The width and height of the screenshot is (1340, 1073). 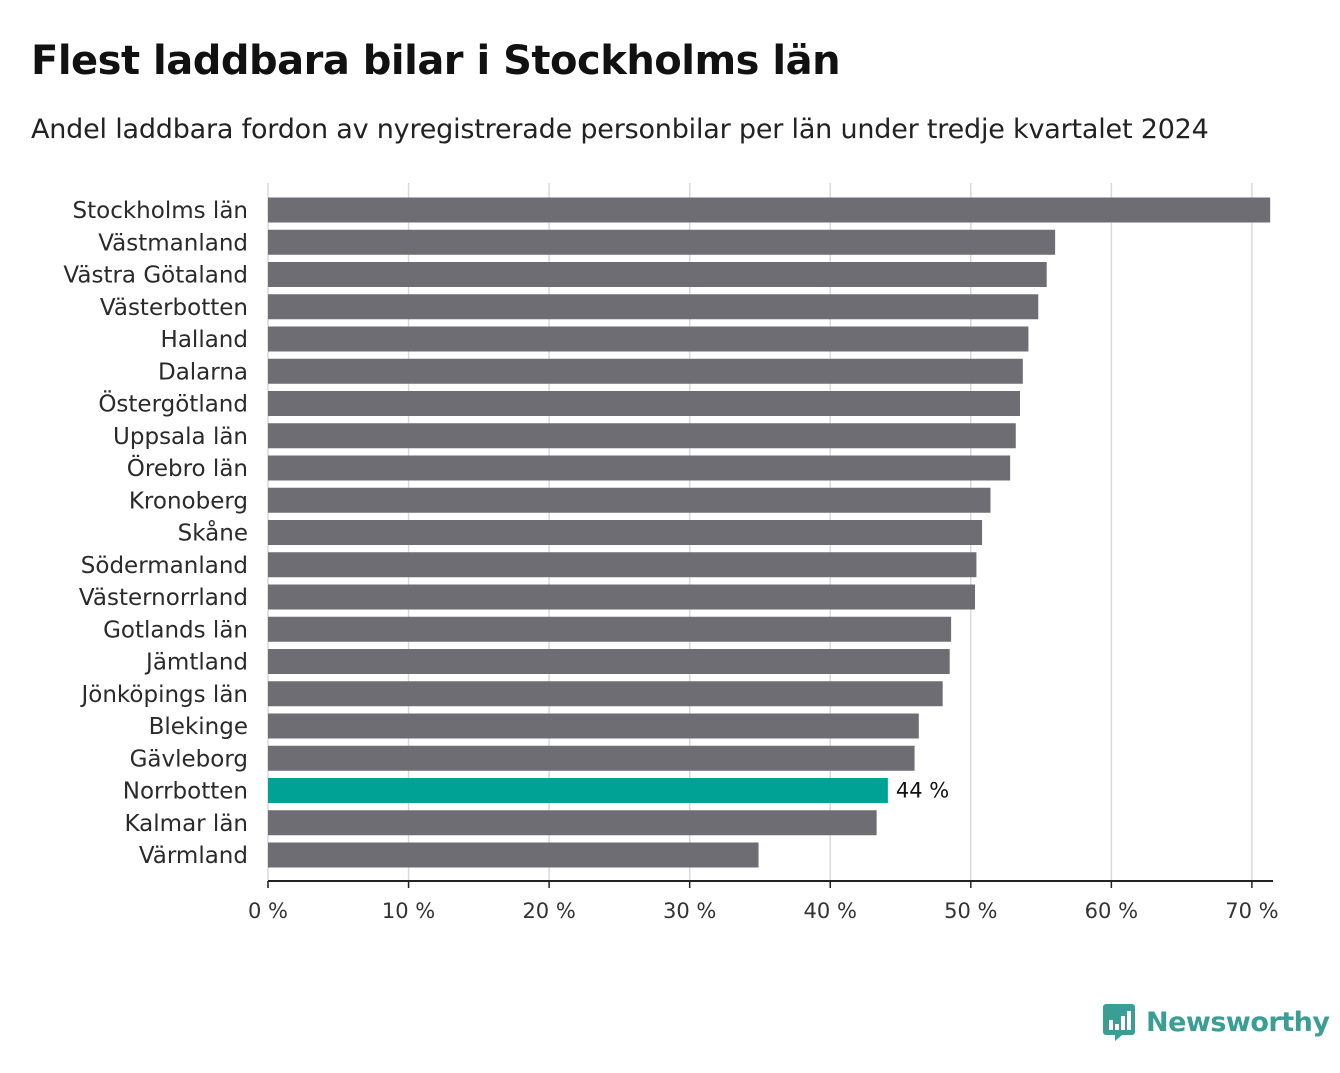 I want to click on category-label: Gävleborg, so click(x=189, y=759).